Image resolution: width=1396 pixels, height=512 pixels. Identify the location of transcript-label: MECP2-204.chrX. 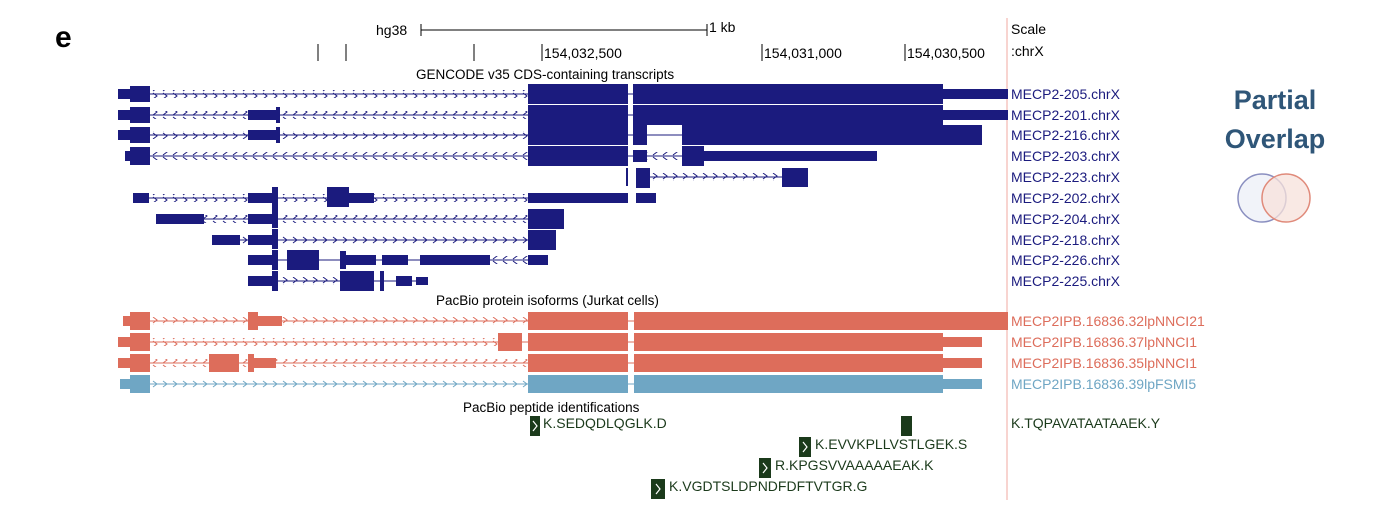
(1066, 219).